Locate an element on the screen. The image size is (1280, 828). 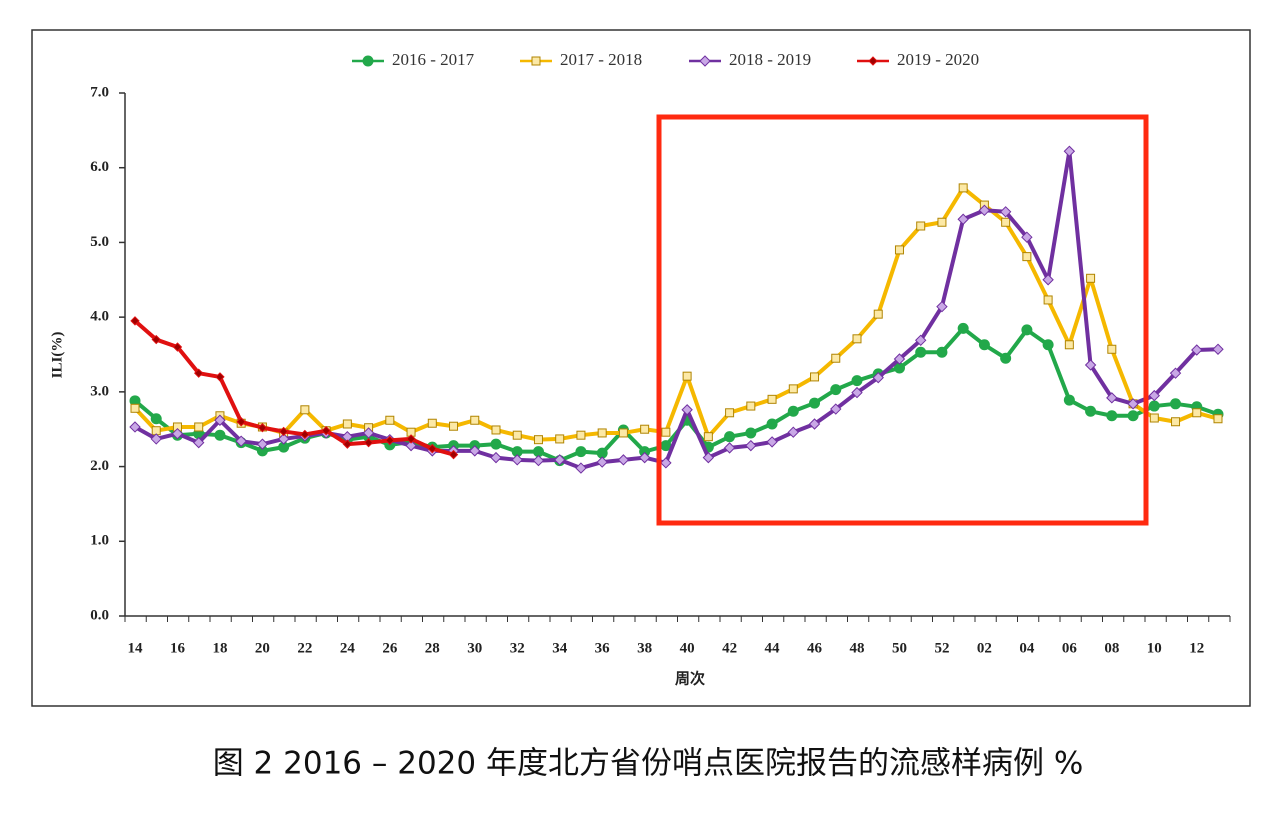
x-tick-label: 28 is located at coordinates (432, 648).